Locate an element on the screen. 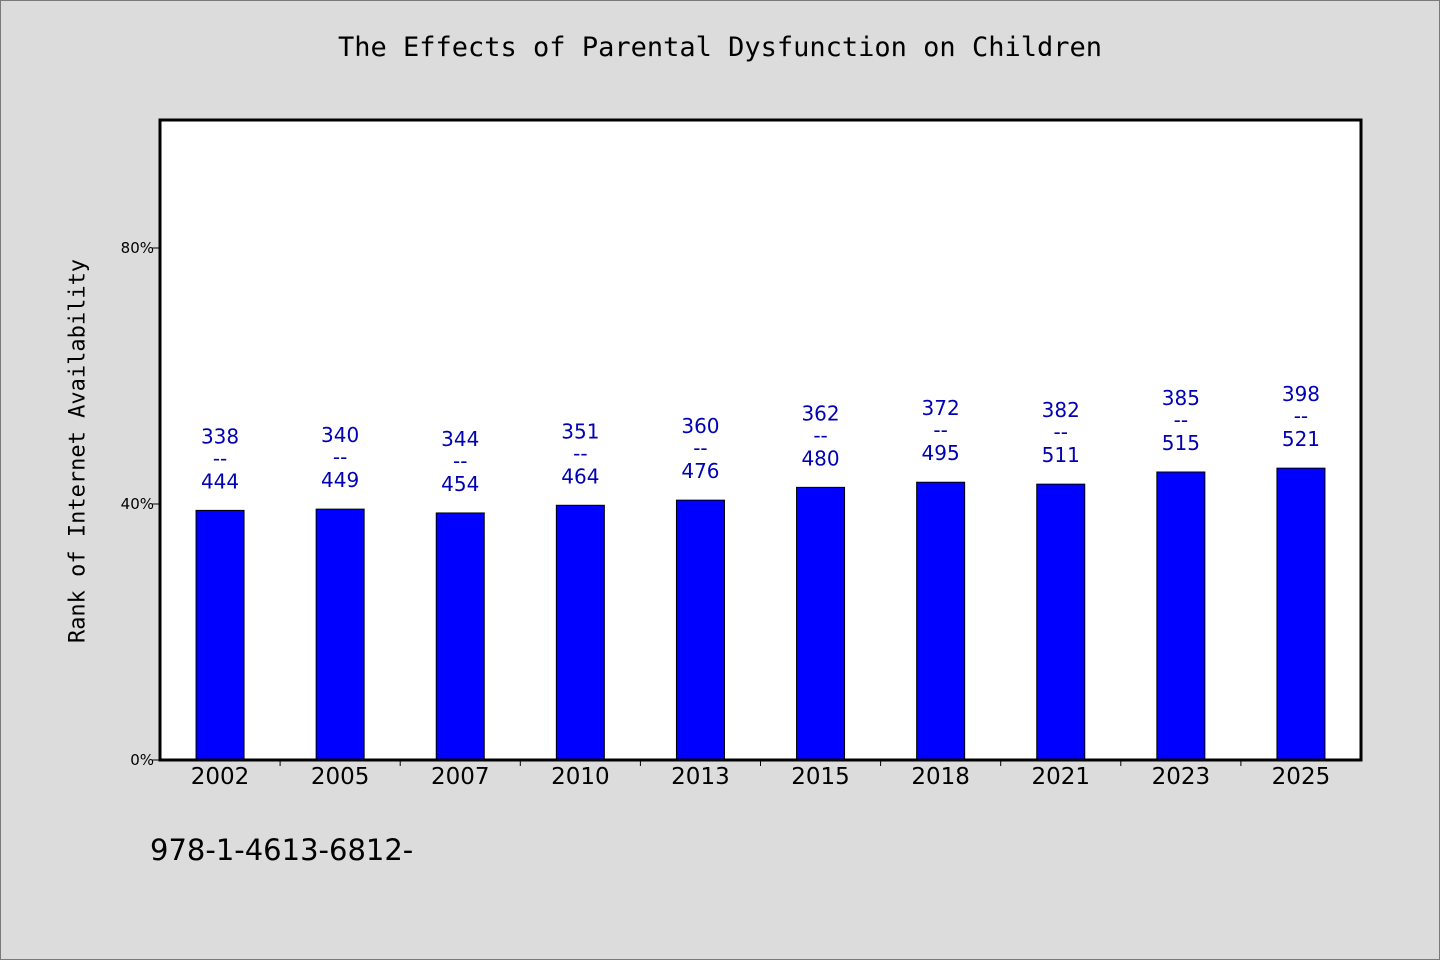 This screenshot has height=960, width=1440. data-label-top: 398 is located at coordinates (1301, 394).